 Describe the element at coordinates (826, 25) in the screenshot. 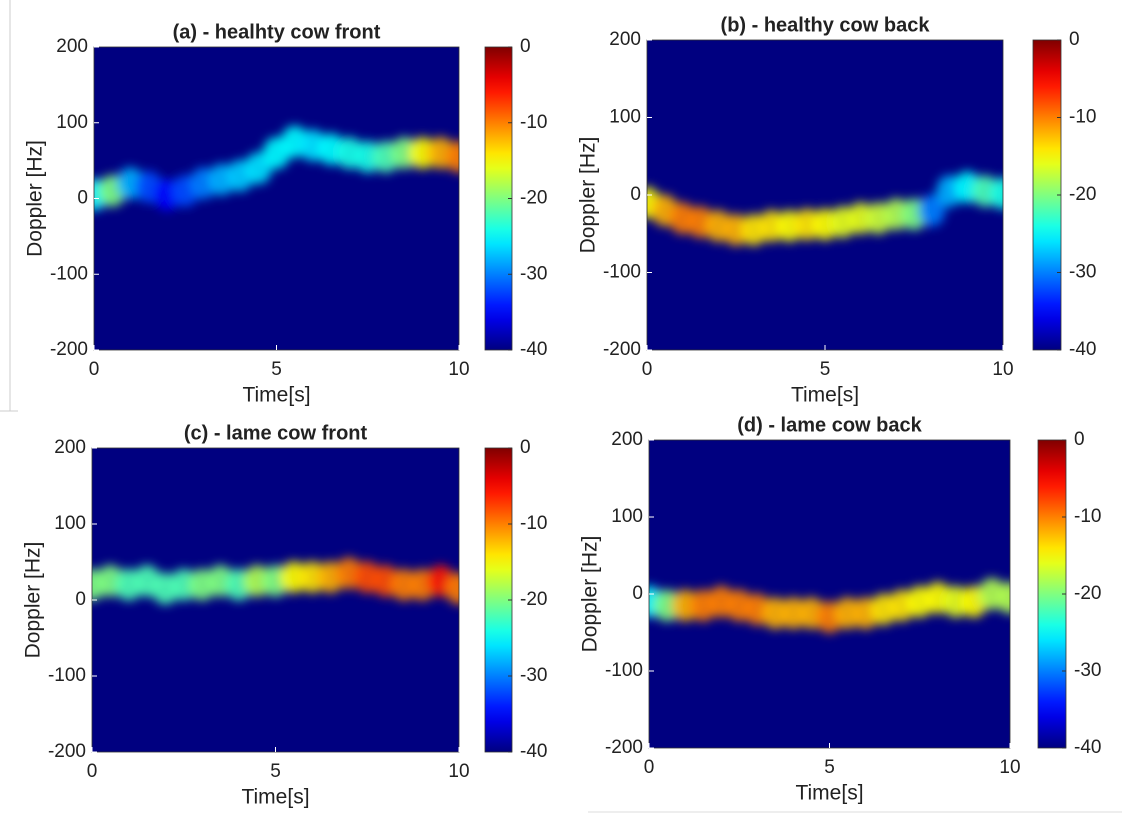

I see `chart-title: (b) - healthy cow back` at that location.